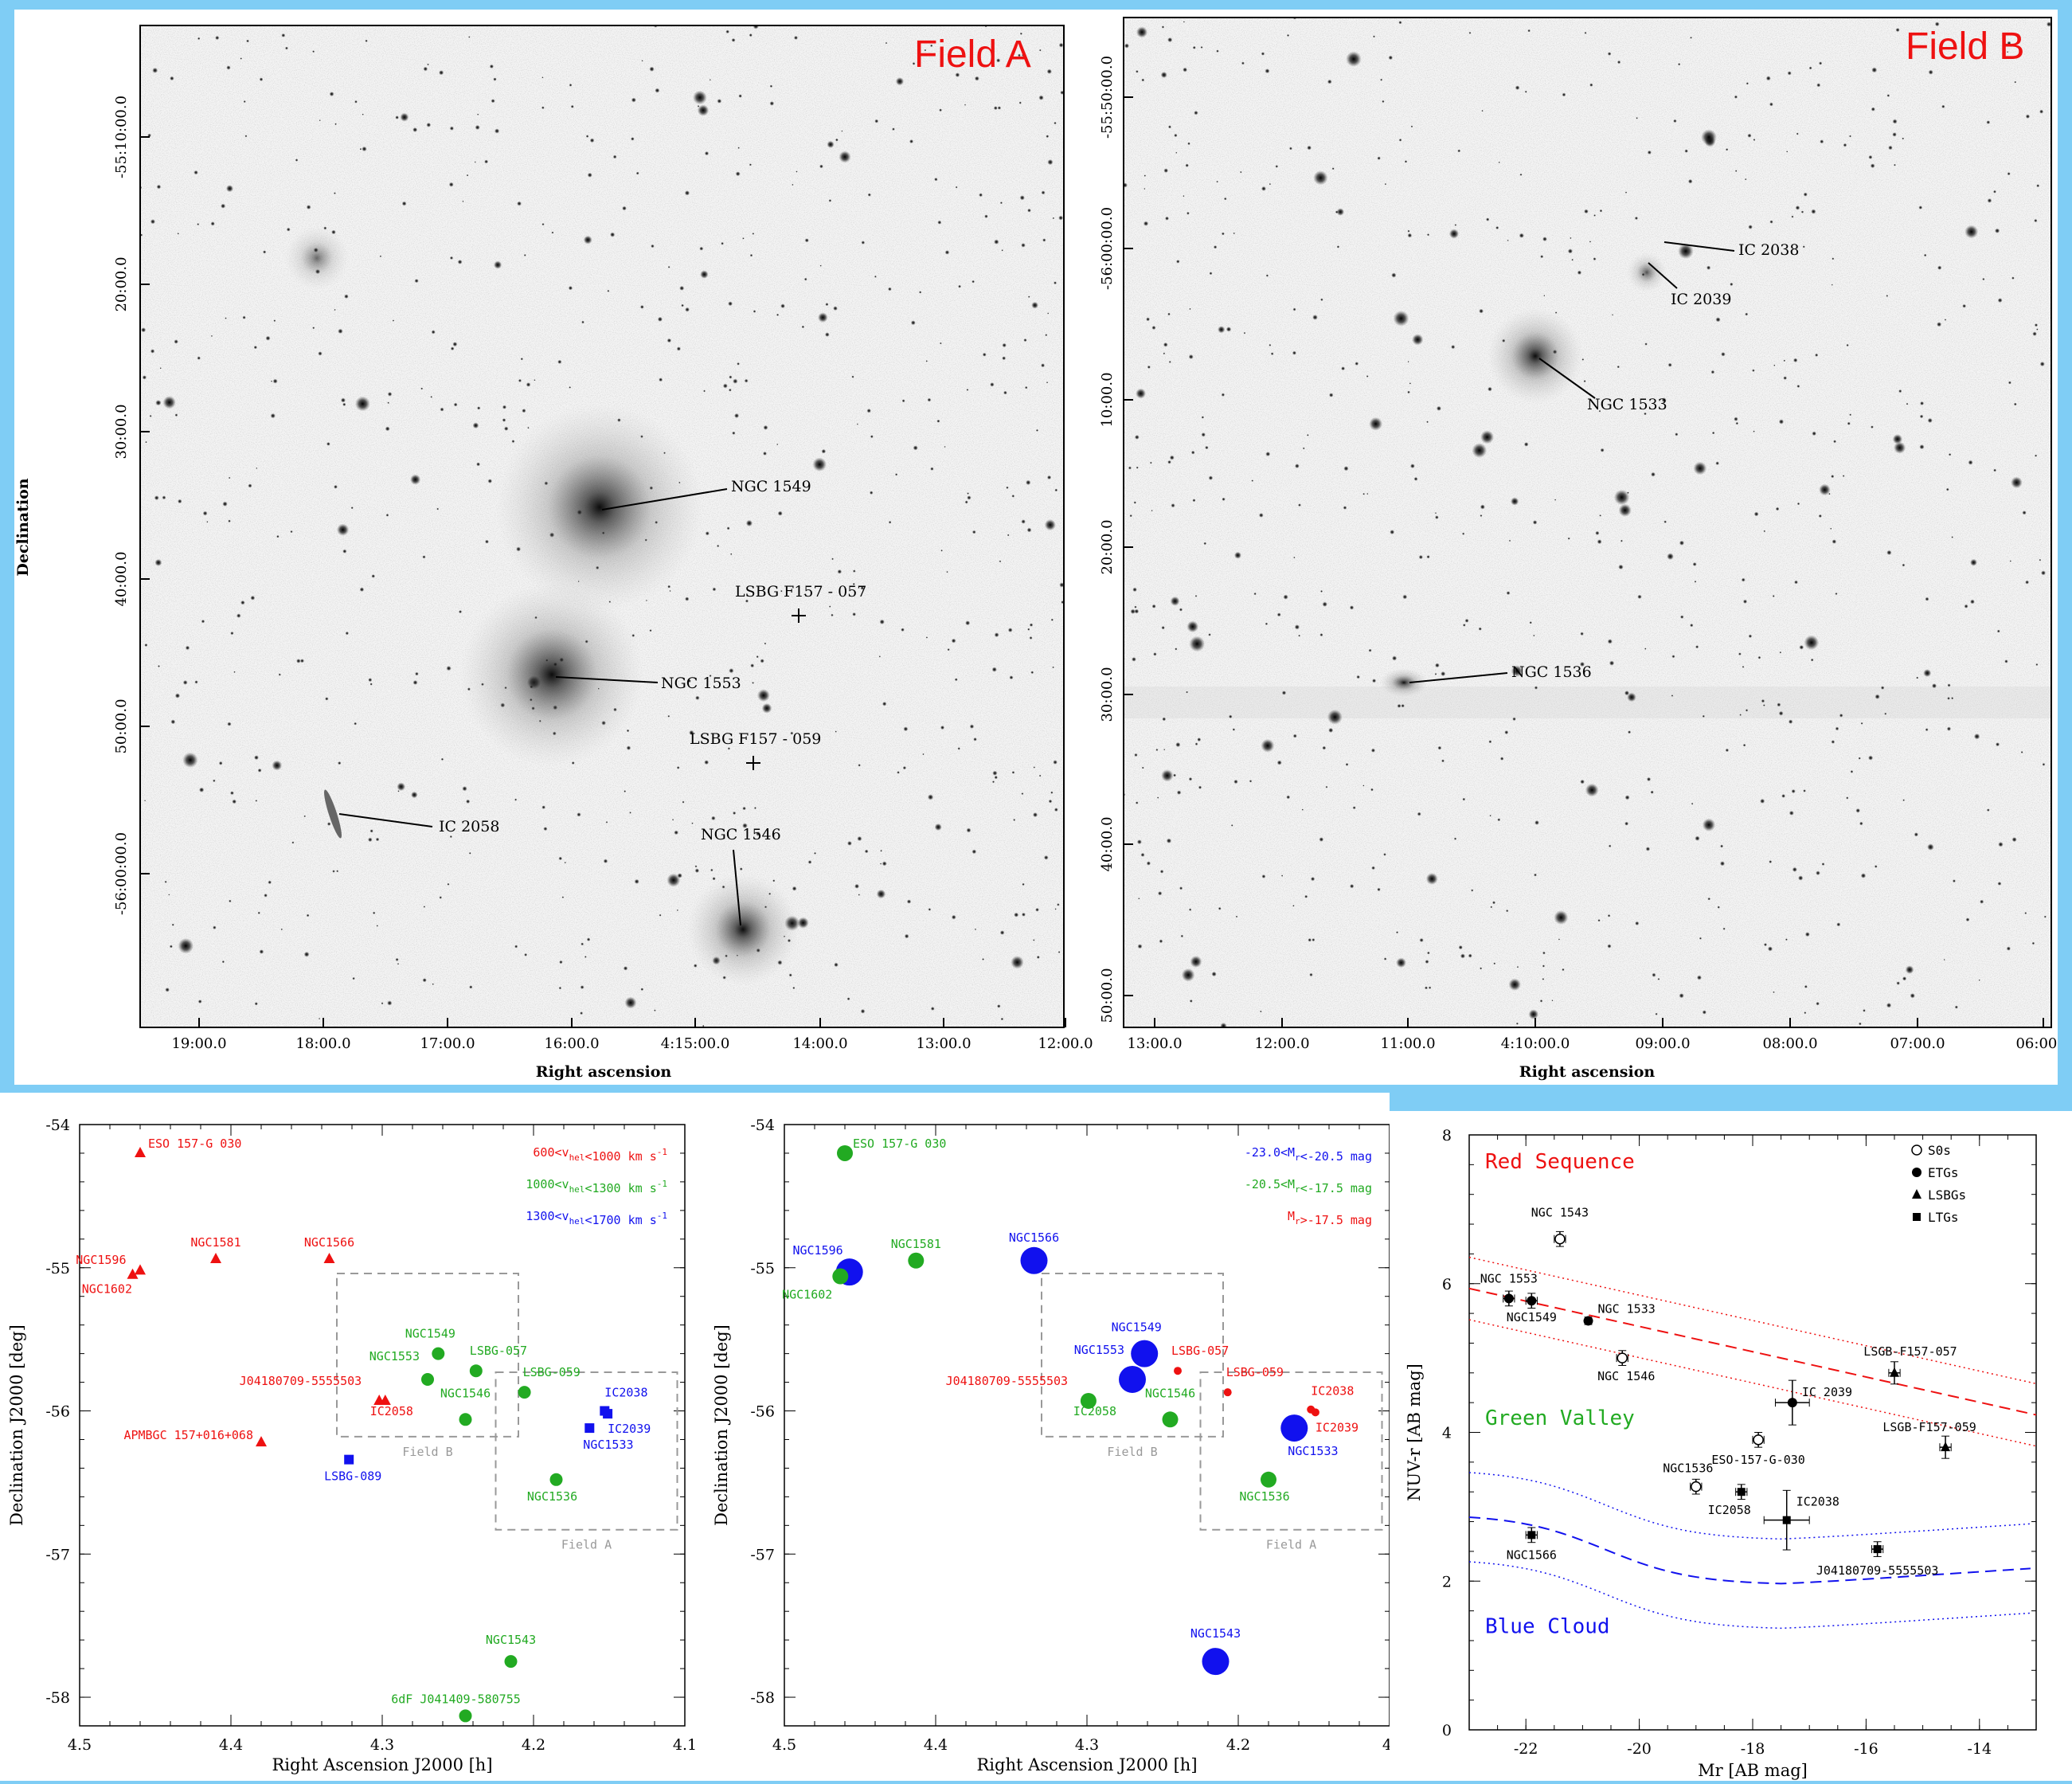 The height and width of the screenshot is (1784, 2072). Describe the element at coordinates (1313, 1451) in the screenshot. I see `point-label: NGC1533` at that location.